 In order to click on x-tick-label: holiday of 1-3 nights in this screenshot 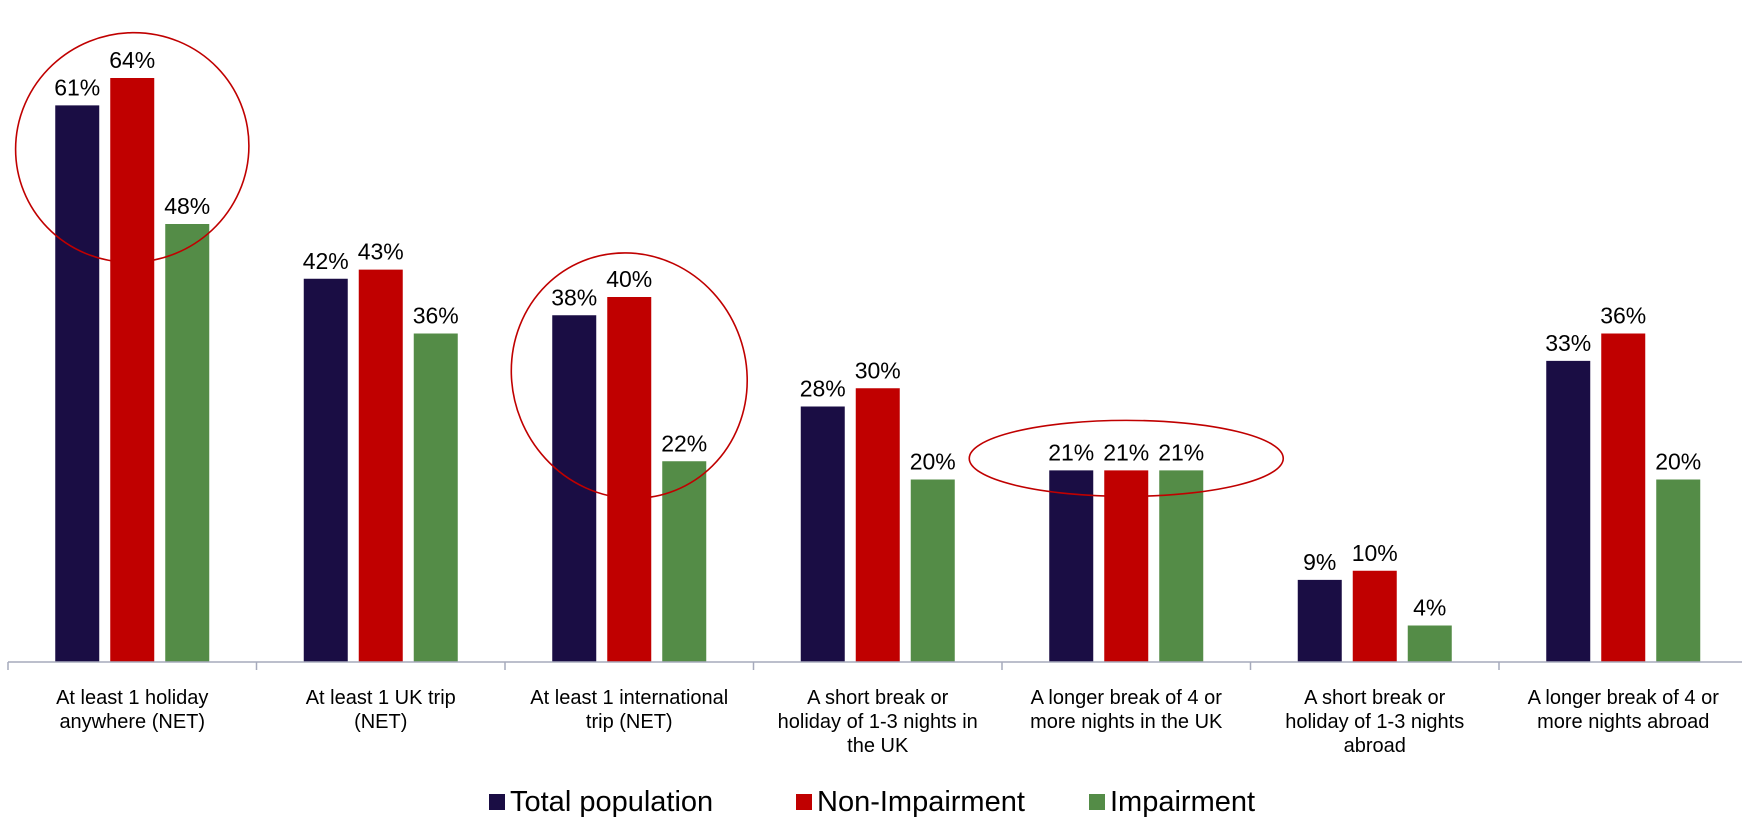, I will do `click(1374, 722)`.